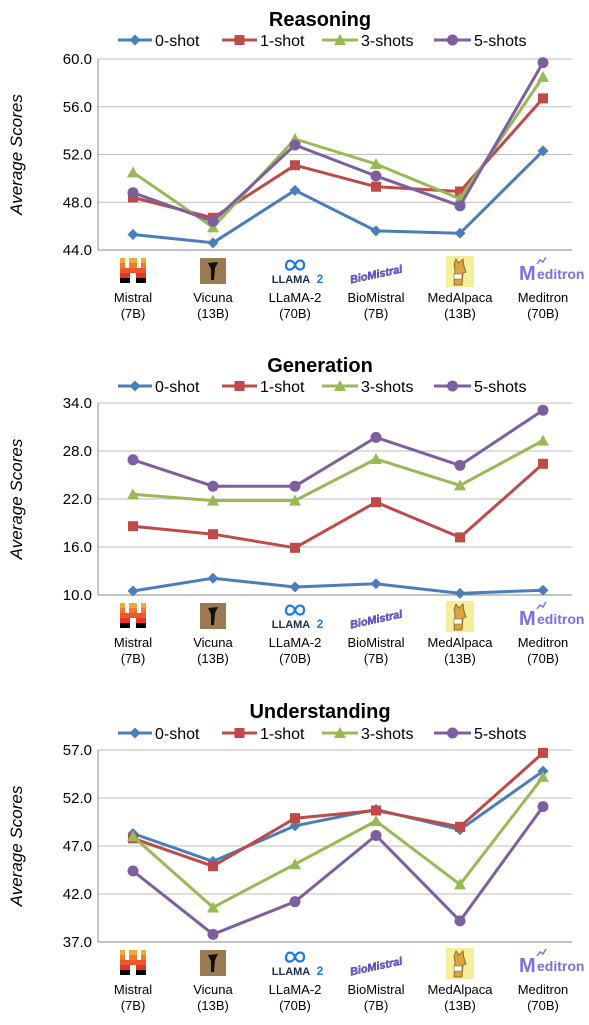 This screenshot has width=589, height=1025. Describe the element at coordinates (77, 595) in the screenshot. I see `y-tick-label: 10.0` at that location.